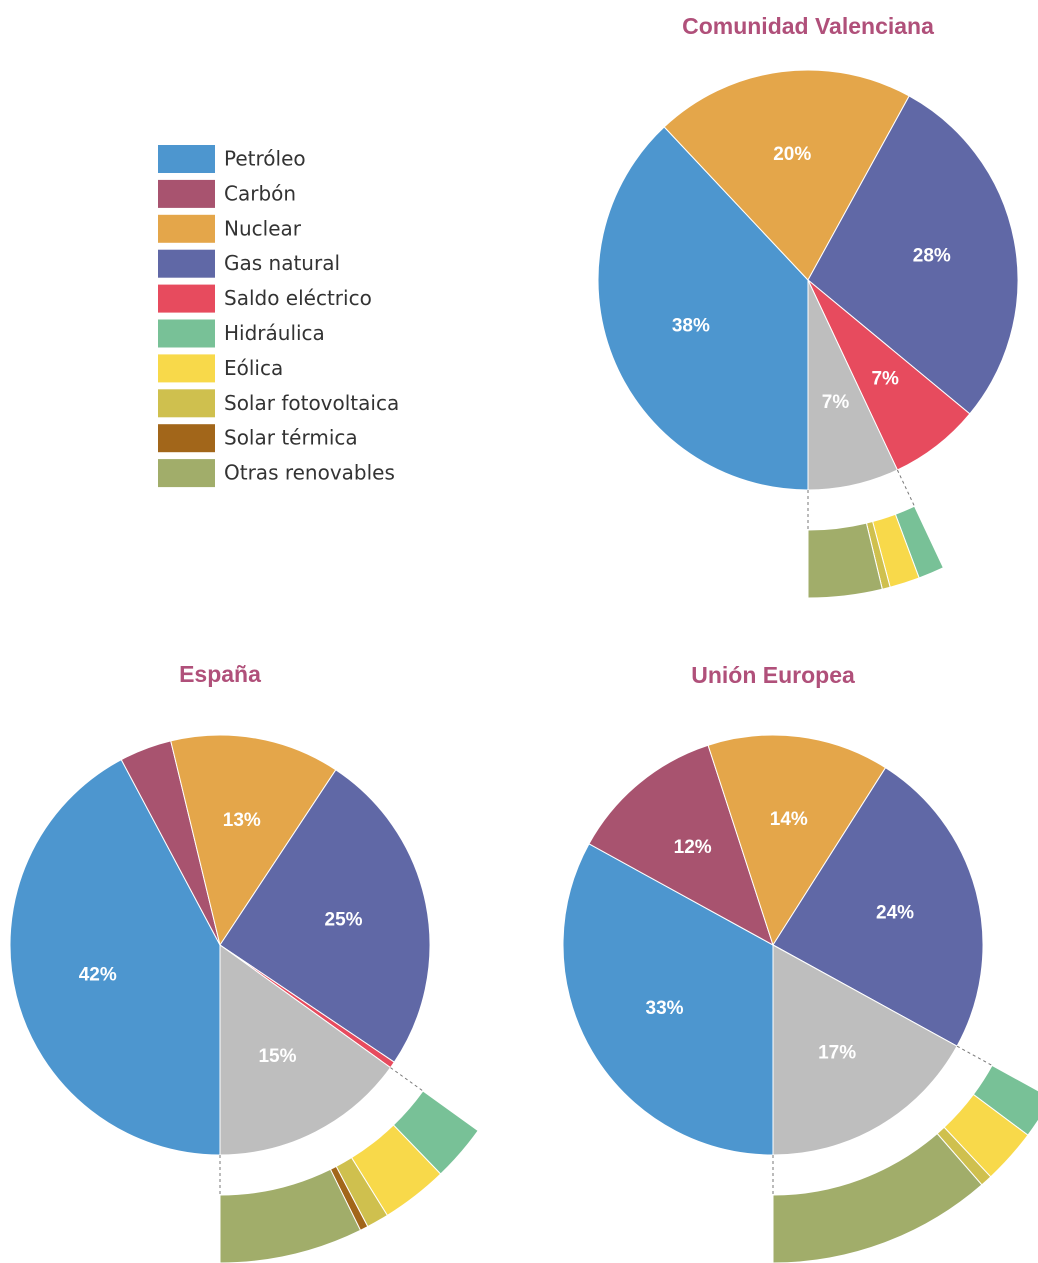 This screenshot has width=1038, height=1263. I want to click on value-label: 13%, so click(242, 820).